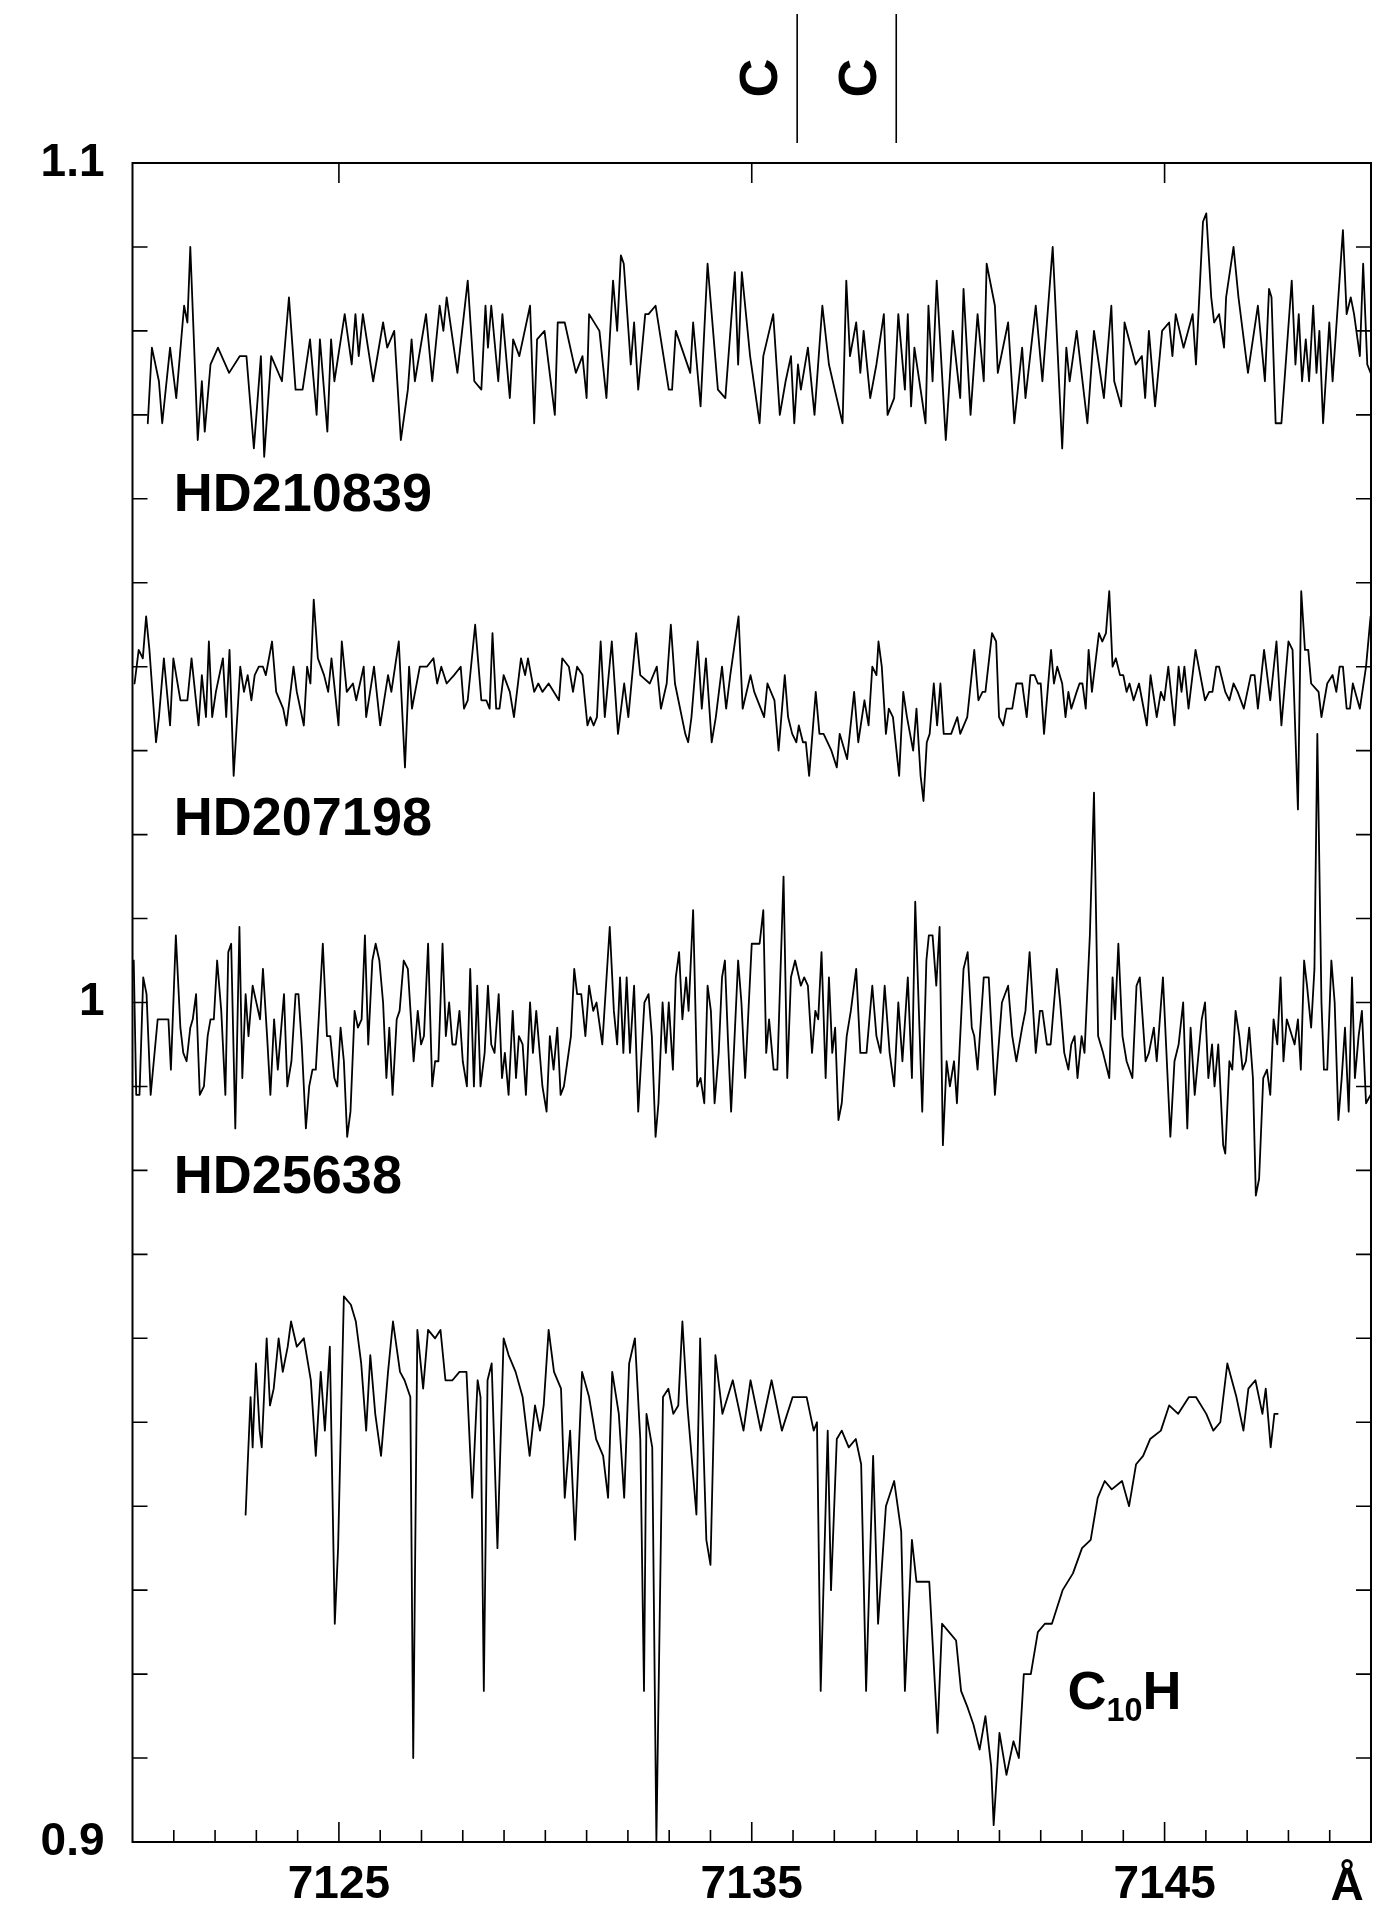  I want to click on legend-label: HD25638, so click(287, 1174).